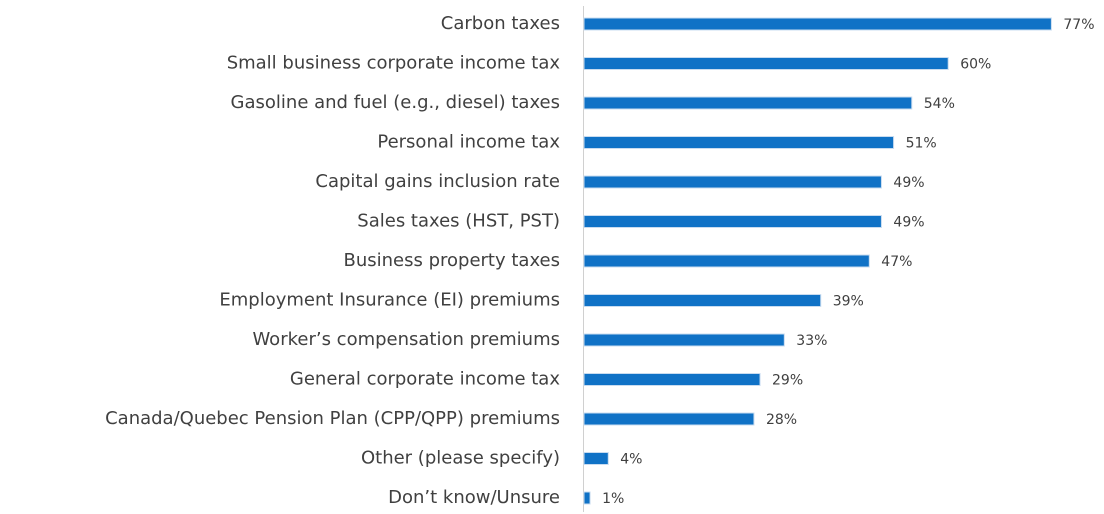  Describe the element at coordinates (939, 104) in the screenshot. I see `value-label: 54%` at that location.